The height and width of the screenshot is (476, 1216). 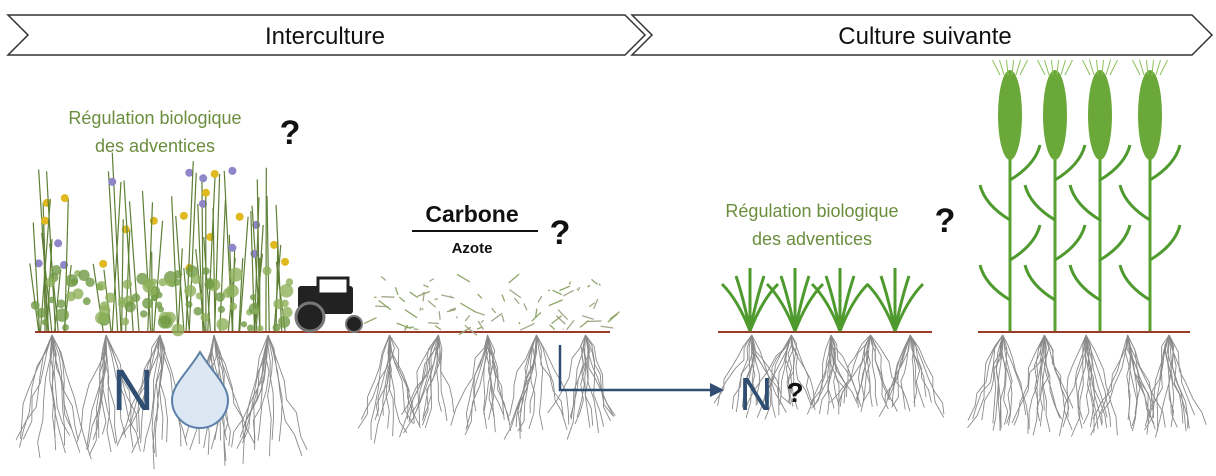 I want to click on label: Régulation biologique, so click(x=154, y=118).